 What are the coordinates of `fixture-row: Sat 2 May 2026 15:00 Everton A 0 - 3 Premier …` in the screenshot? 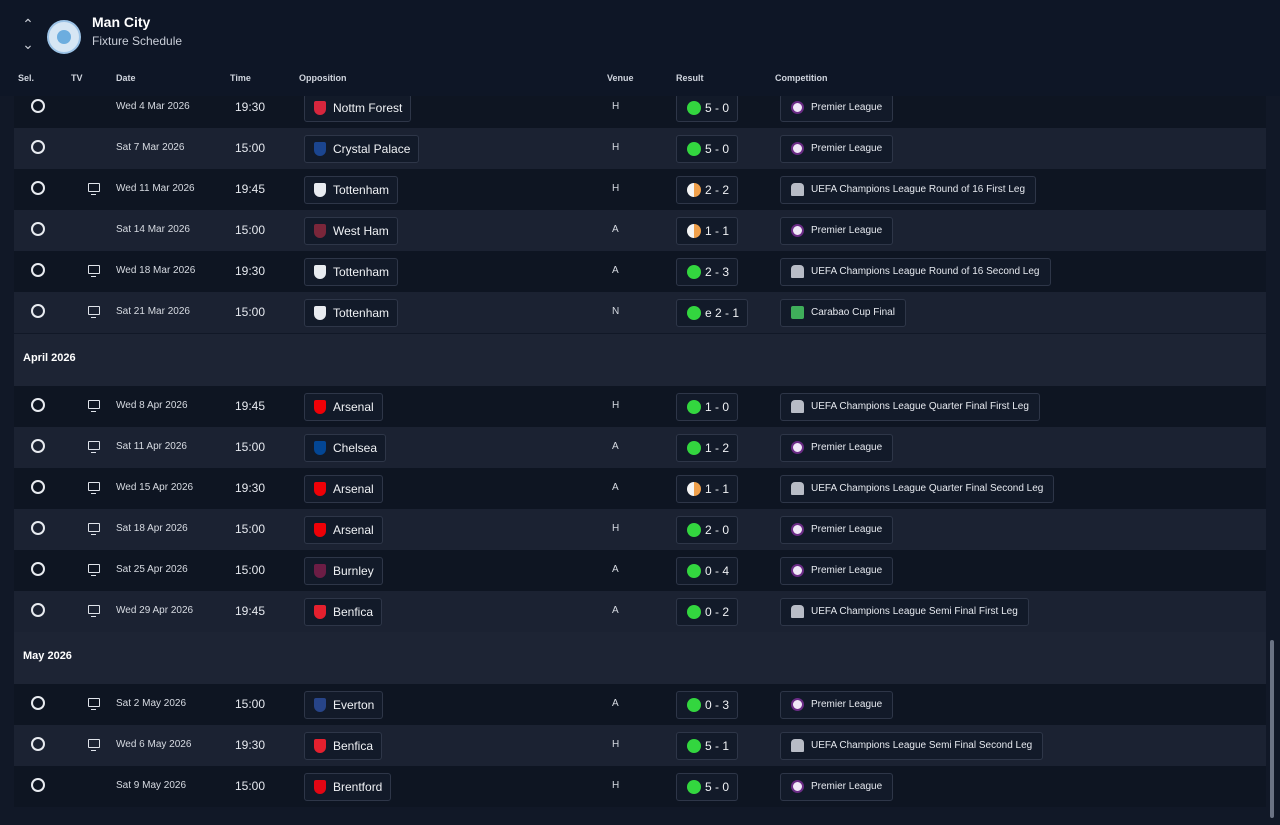 It's located at (640, 704).